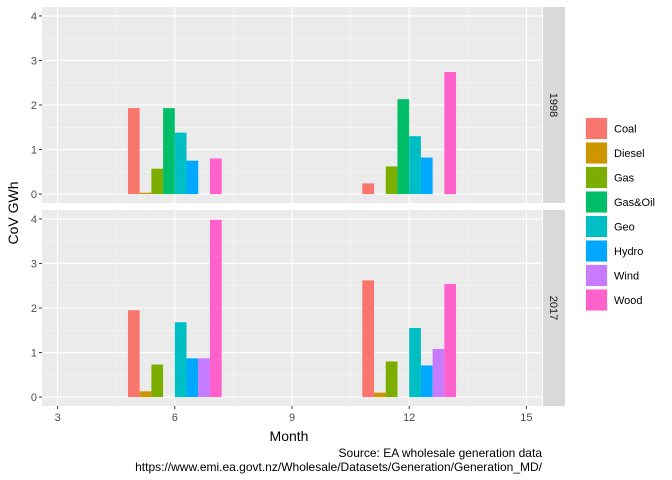 This screenshot has width=672, height=480. I want to click on bar-1998-m12-coal, so click(368, 189).